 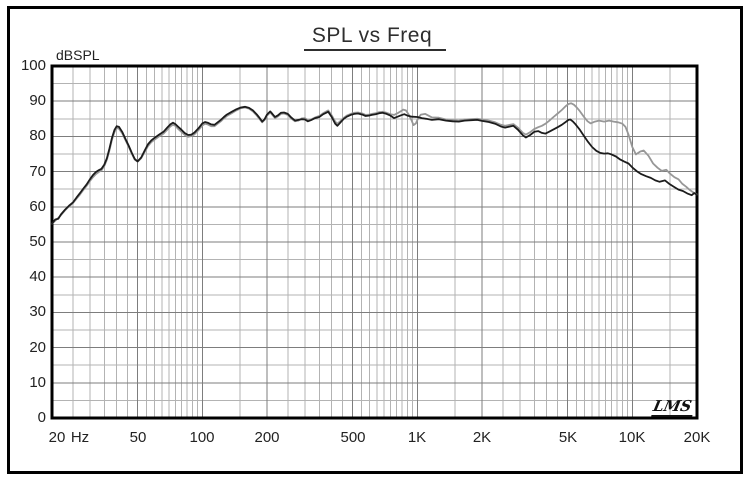 I want to click on x-tick-label-500: 500, so click(x=353, y=437).